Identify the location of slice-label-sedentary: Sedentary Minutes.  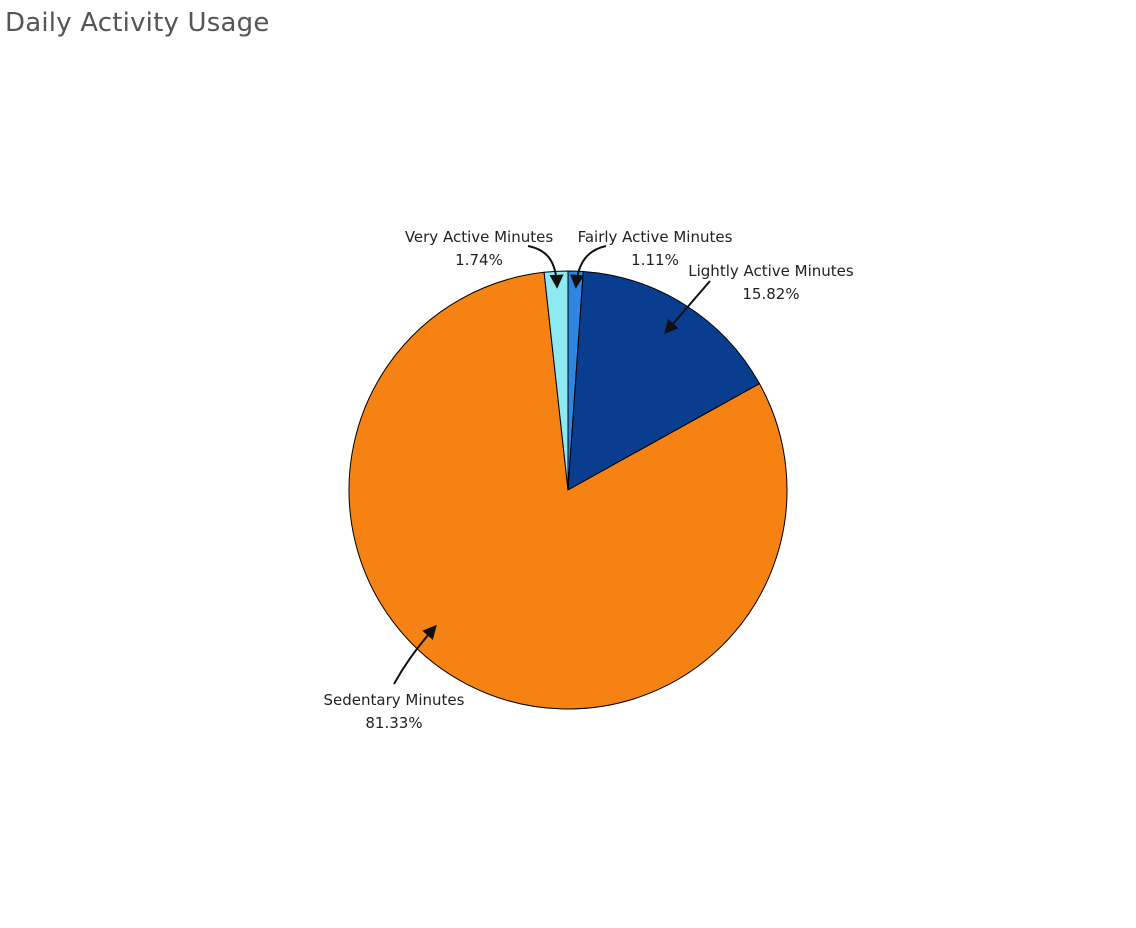
(394, 700).